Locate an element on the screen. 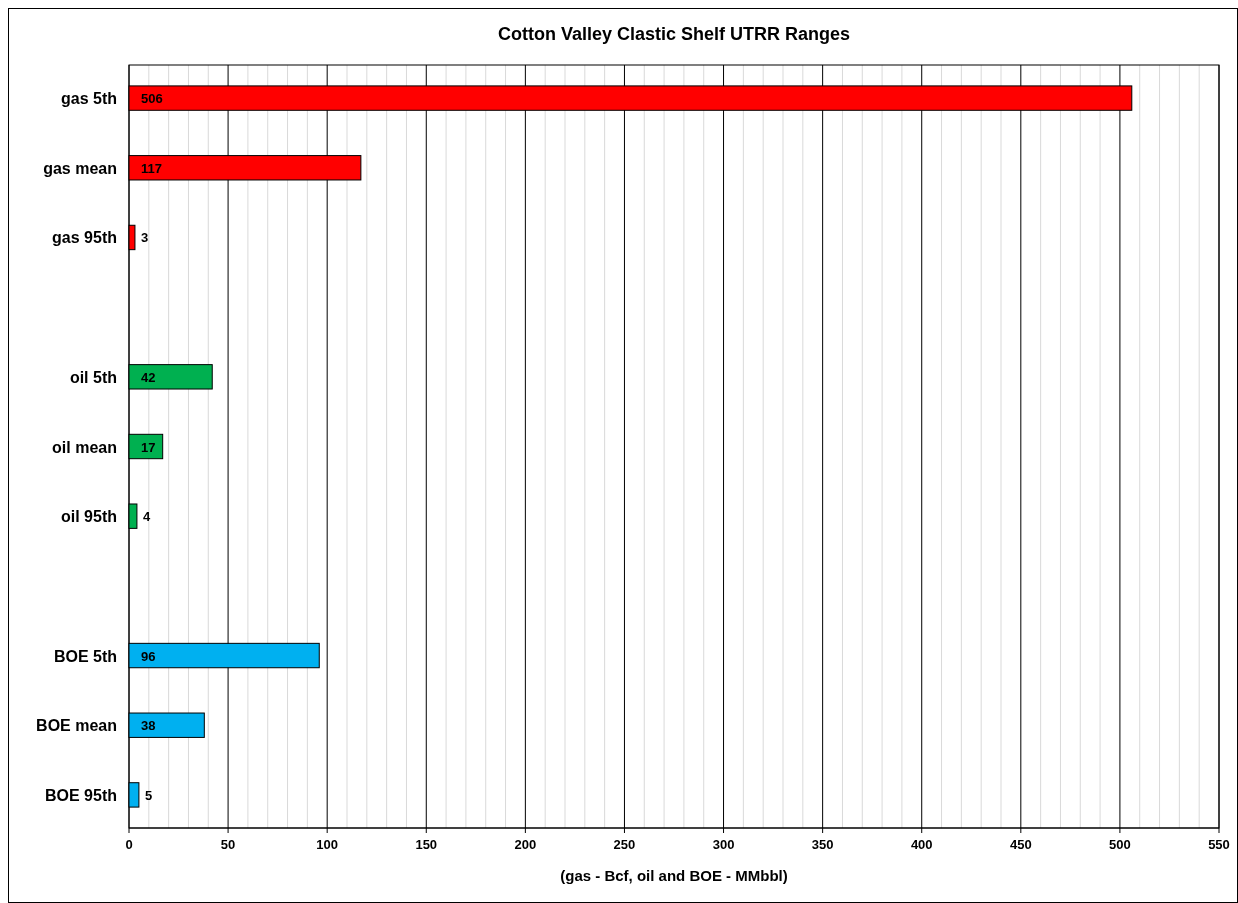  x-tick-label: 0 is located at coordinates (129, 844).